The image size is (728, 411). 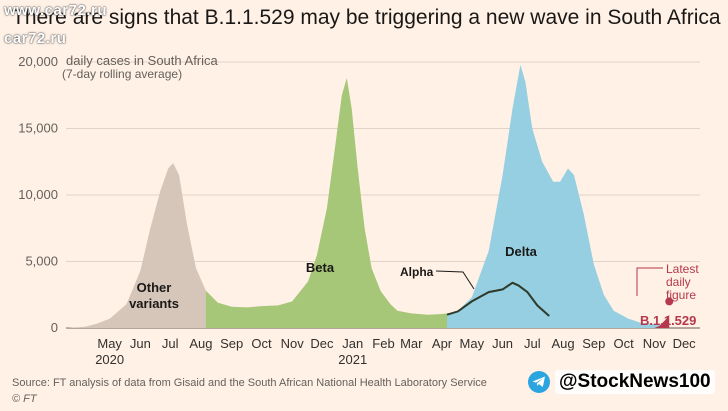 I want to click on latest-leader-line, so click(x=649, y=281).